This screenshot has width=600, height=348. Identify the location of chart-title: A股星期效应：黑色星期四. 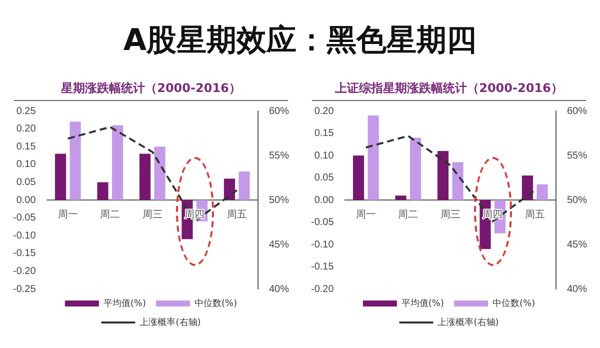
(300, 41).